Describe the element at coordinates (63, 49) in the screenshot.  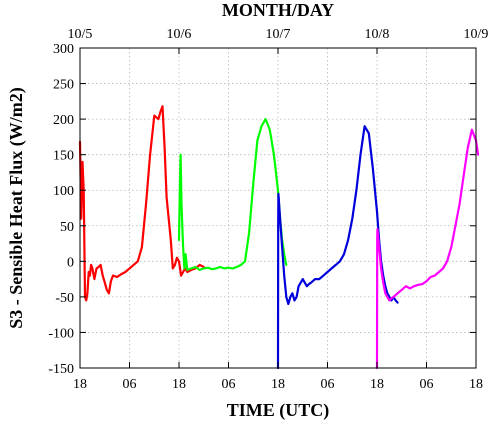
I see `y-tick-label: 300` at that location.